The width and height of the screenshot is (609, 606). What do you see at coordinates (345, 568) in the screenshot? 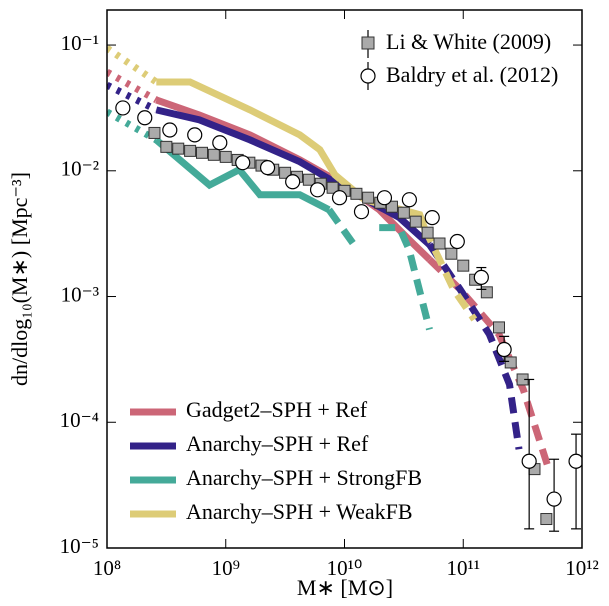
I see `x-tick-label: 10¹⁰` at bounding box center [345, 568].